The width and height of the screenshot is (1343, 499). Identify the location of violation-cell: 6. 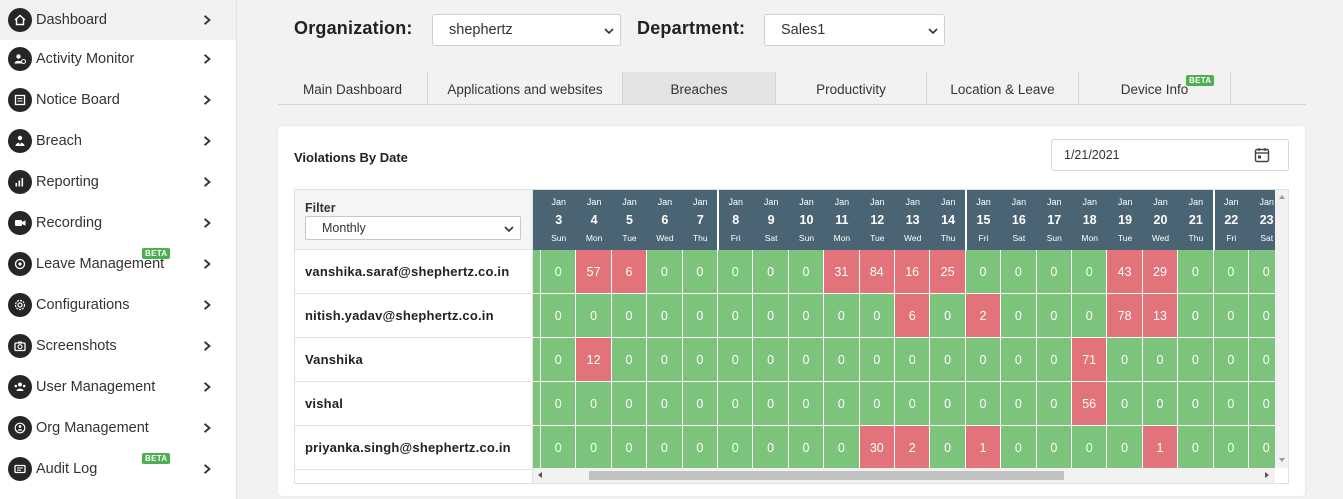
(629, 272).